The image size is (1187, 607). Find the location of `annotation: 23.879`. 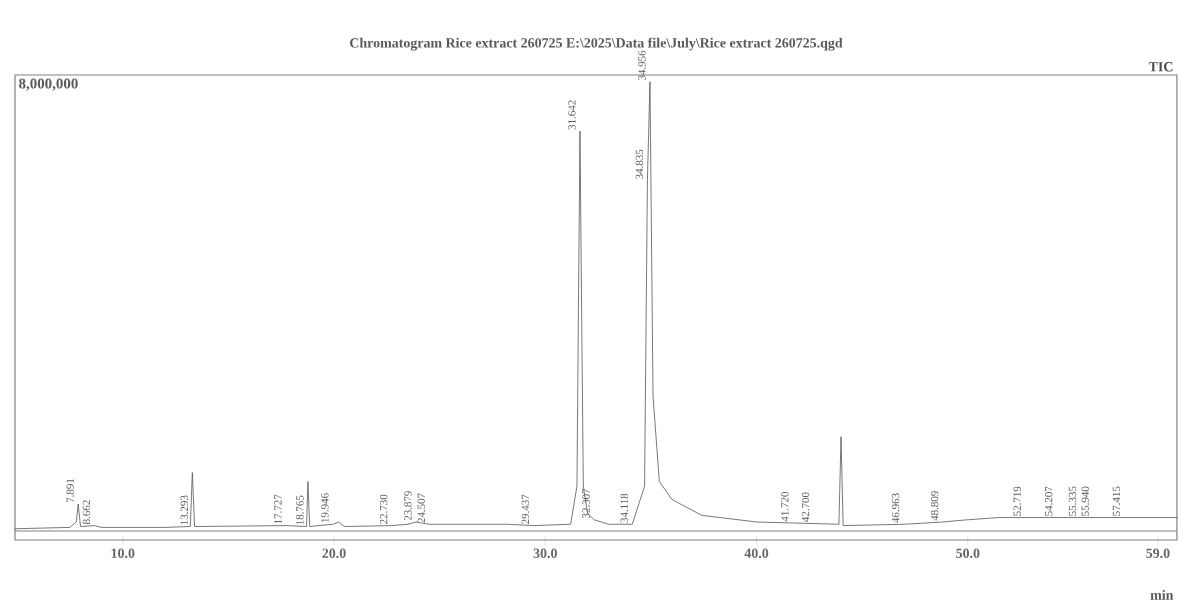

annotation: 23.879 is located at coordinates (408, 506).